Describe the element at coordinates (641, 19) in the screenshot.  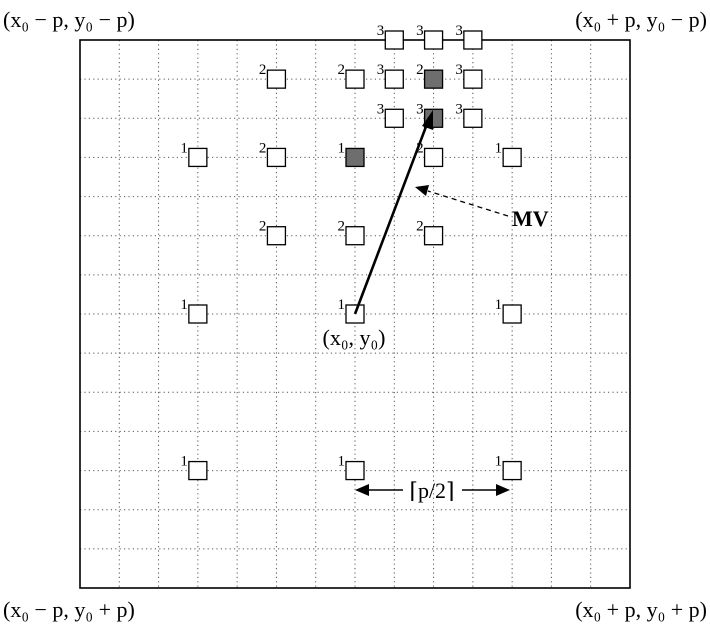
I see `corner-label-top-right: (x₀ + p, y₀ − p)` at that location.